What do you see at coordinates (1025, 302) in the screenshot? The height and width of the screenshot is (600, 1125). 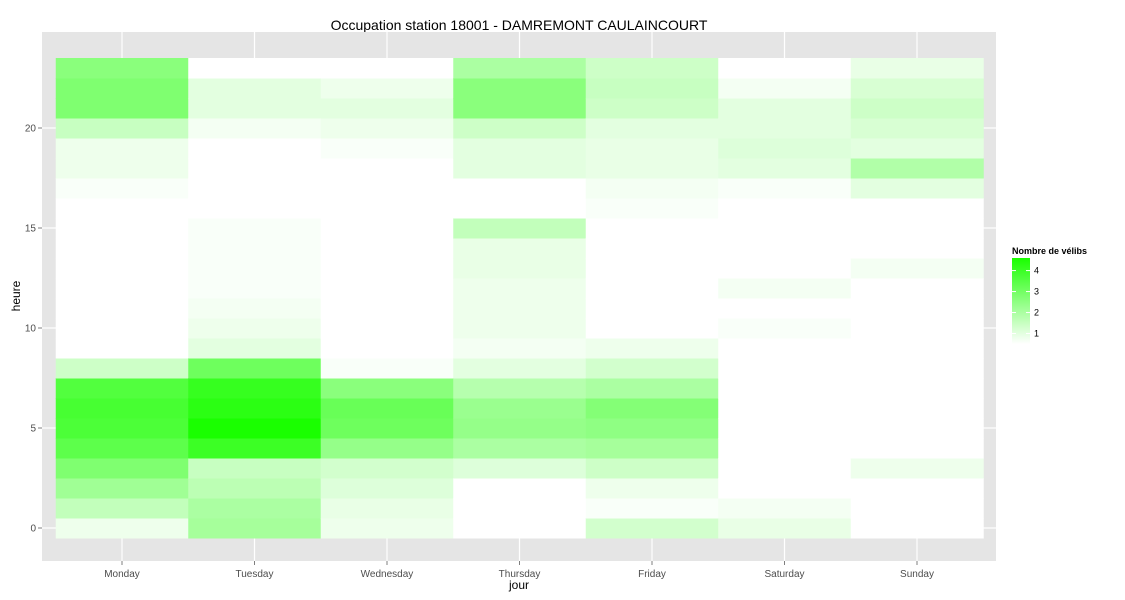 I see `legend-ticks: 1 2 3 4` at bounding box center [1025, 302].